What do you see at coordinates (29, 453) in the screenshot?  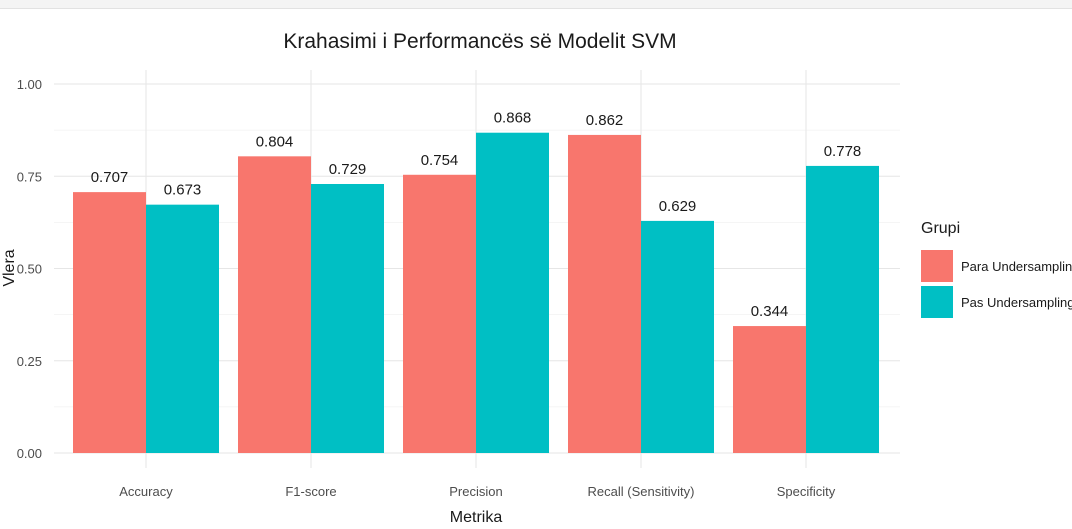 I see `y-tick-label: 0.00` at bounding box center [29, 453].